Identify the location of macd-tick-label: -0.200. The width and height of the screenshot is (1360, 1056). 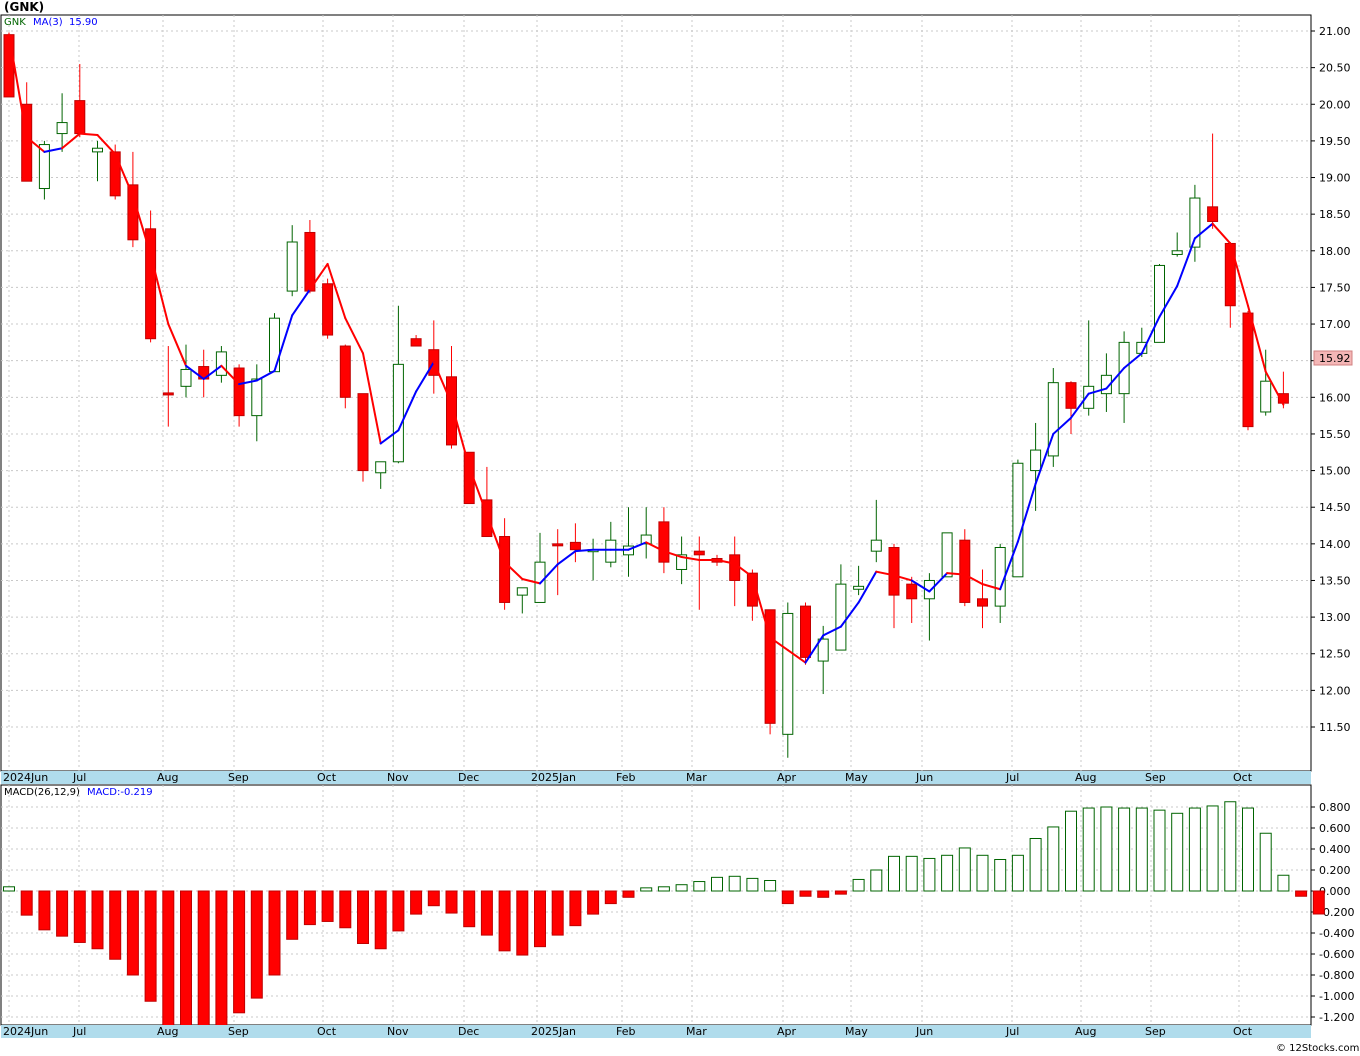
(1336, 912).